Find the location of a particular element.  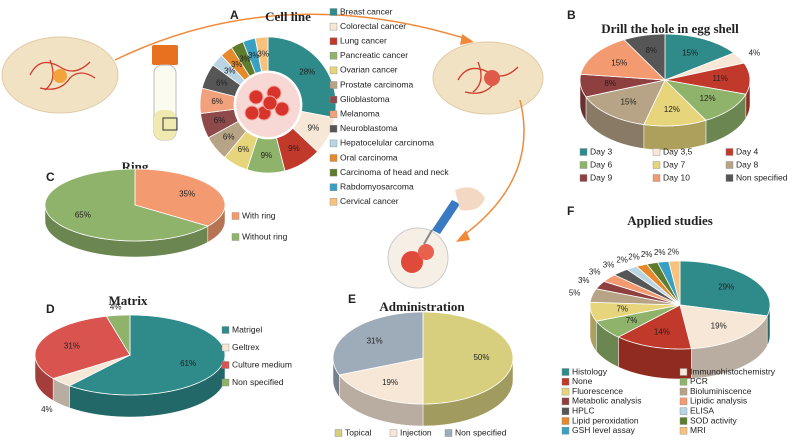

legend-label: Injection is located at coordinates (416, 432).